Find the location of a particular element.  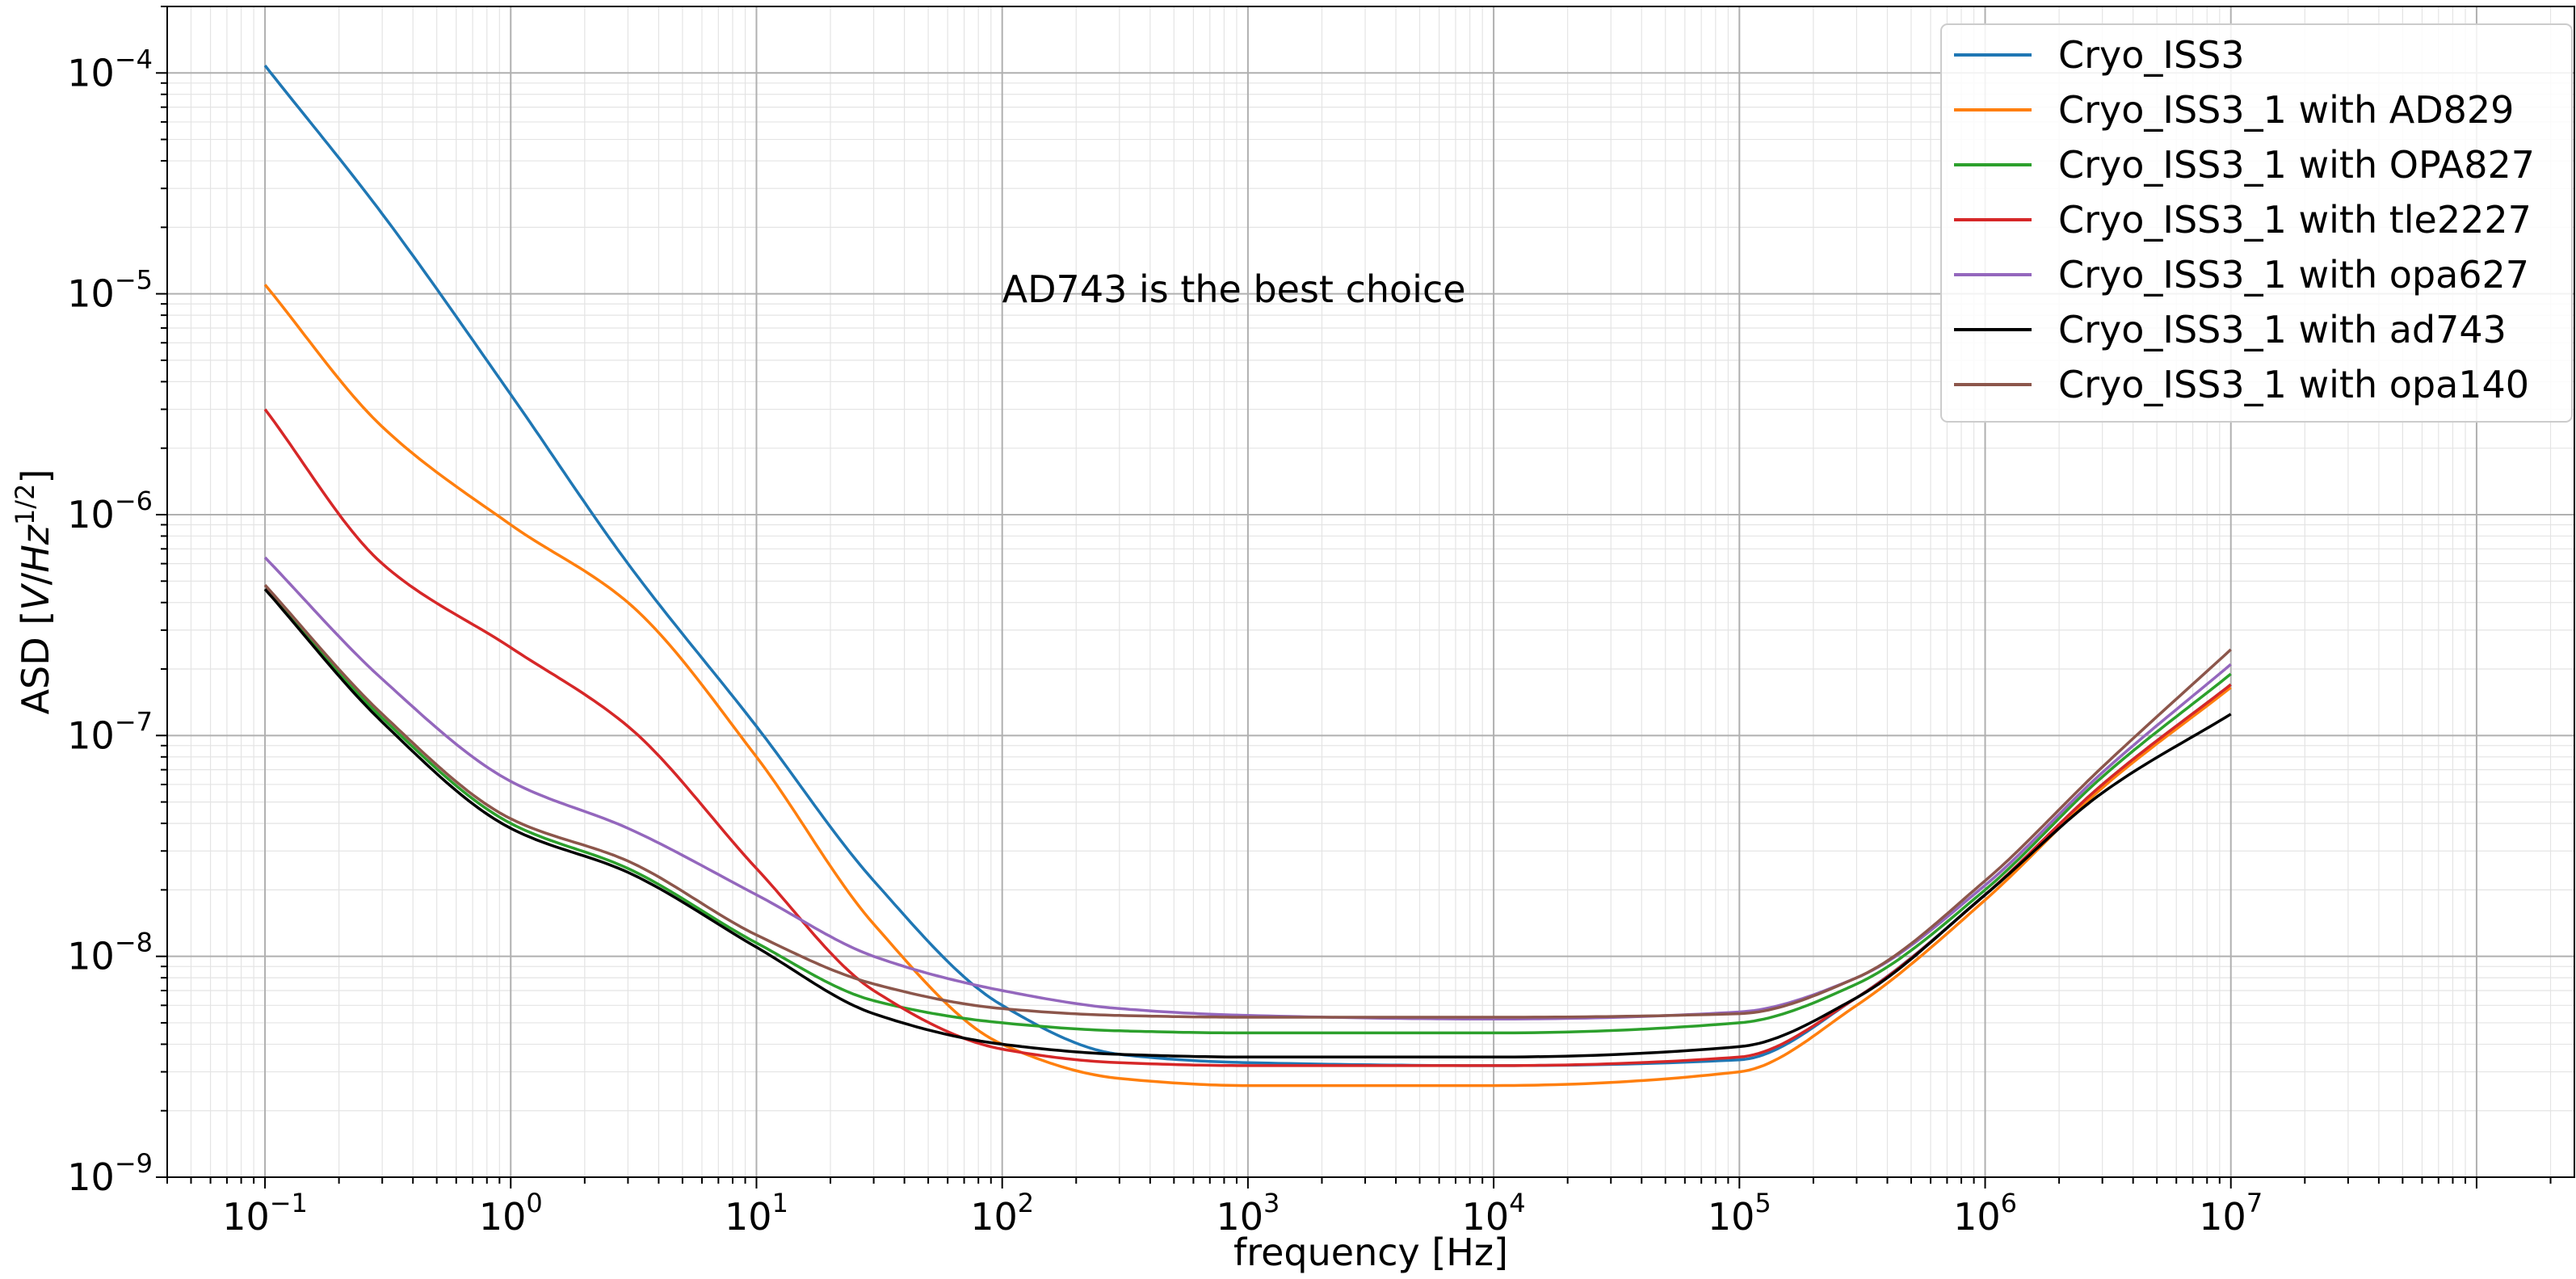

y-title-suffix: ] is located at coordinates (35, 477).